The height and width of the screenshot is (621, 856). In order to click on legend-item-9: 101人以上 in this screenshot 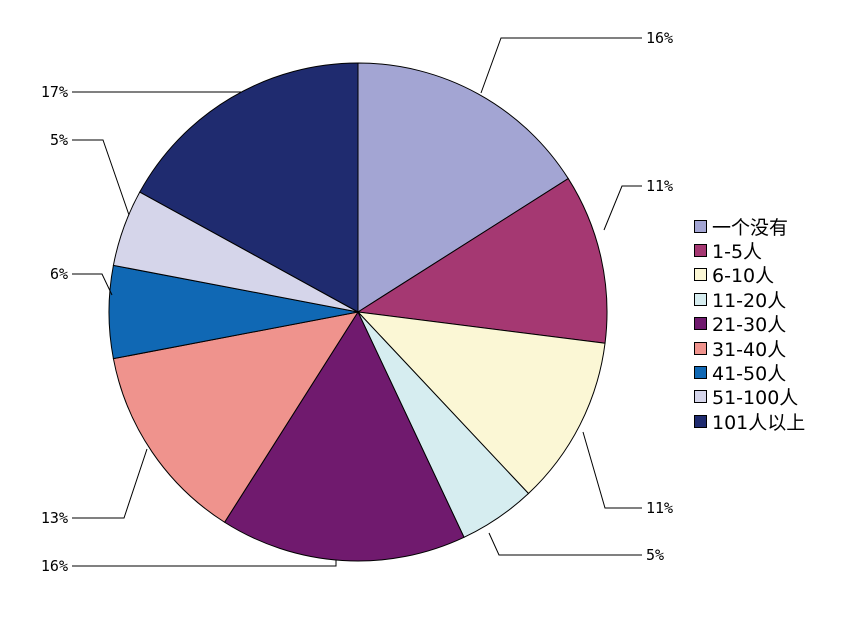, I will do `click(769, 421)`.